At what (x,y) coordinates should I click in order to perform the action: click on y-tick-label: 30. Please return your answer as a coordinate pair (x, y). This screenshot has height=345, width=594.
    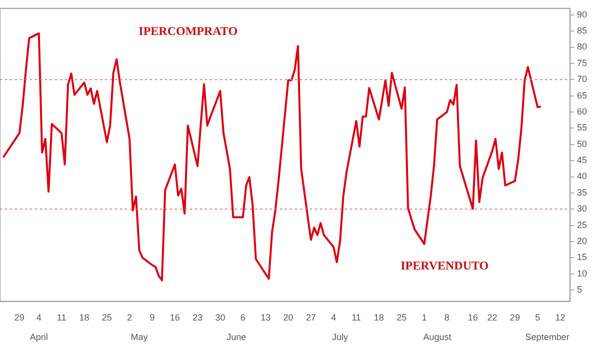
    Looking at the image, I should click on (582, 209).